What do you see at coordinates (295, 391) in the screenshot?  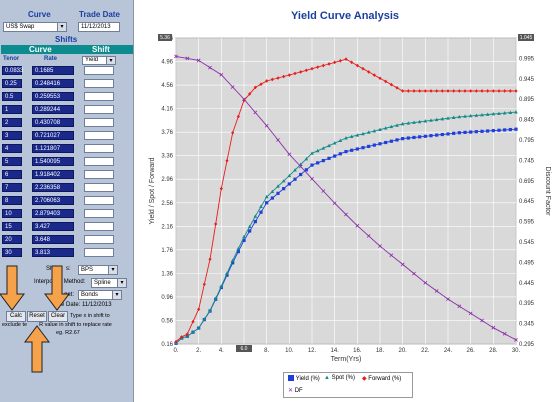 I see `legend-df: ✕ DF` at bounding box center [295, 391].